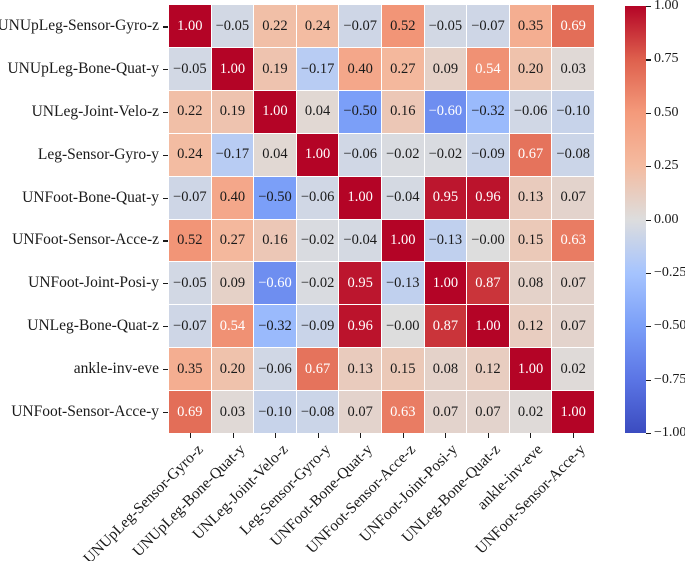 This screenshot has width=685, height=561. I want to click on heatmap-cell: 0.52, so click(190, 240).